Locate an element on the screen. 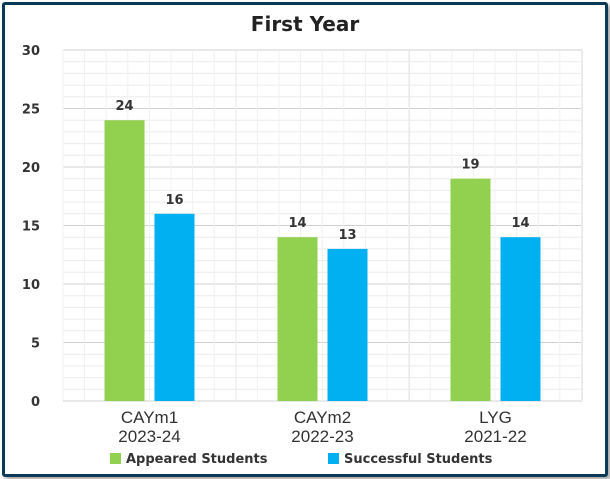  data-label: 24 is located at coordinates (124, 106).